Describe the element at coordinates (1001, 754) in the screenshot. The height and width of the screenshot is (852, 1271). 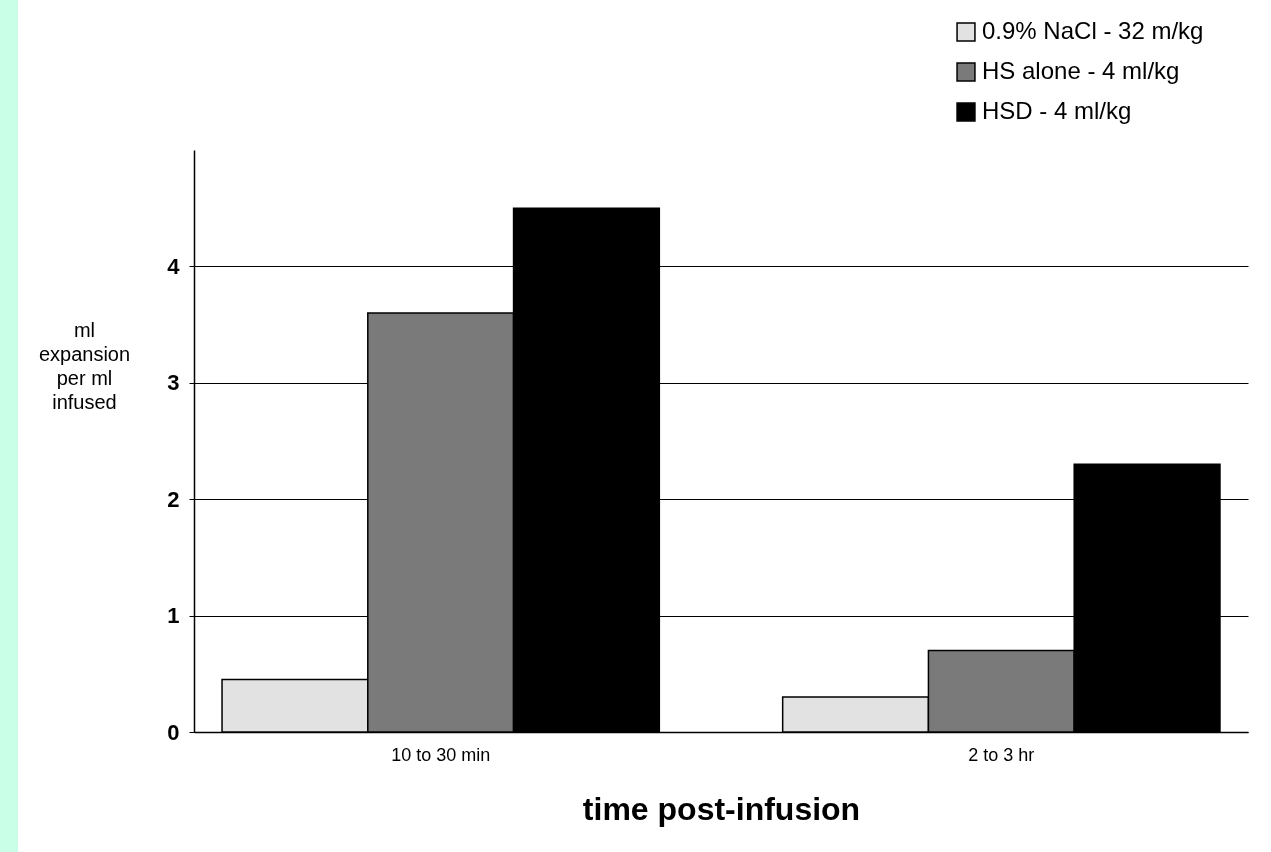
I see `x-tick-label: 2 to 3 hr` at that location.